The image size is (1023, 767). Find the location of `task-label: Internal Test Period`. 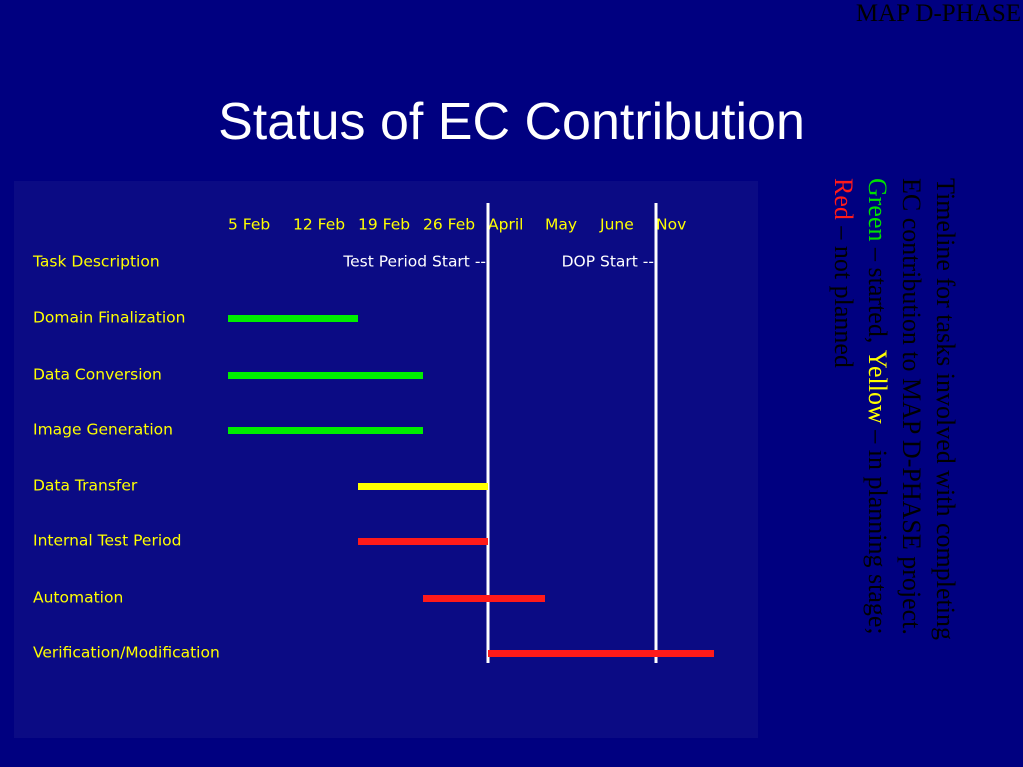

task-label: Internal Test Period is located at coordinates (107, 541).